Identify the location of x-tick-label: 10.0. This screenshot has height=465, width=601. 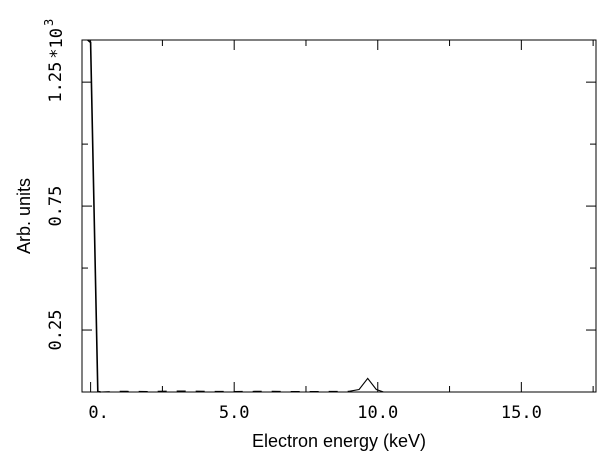
(377, 413).